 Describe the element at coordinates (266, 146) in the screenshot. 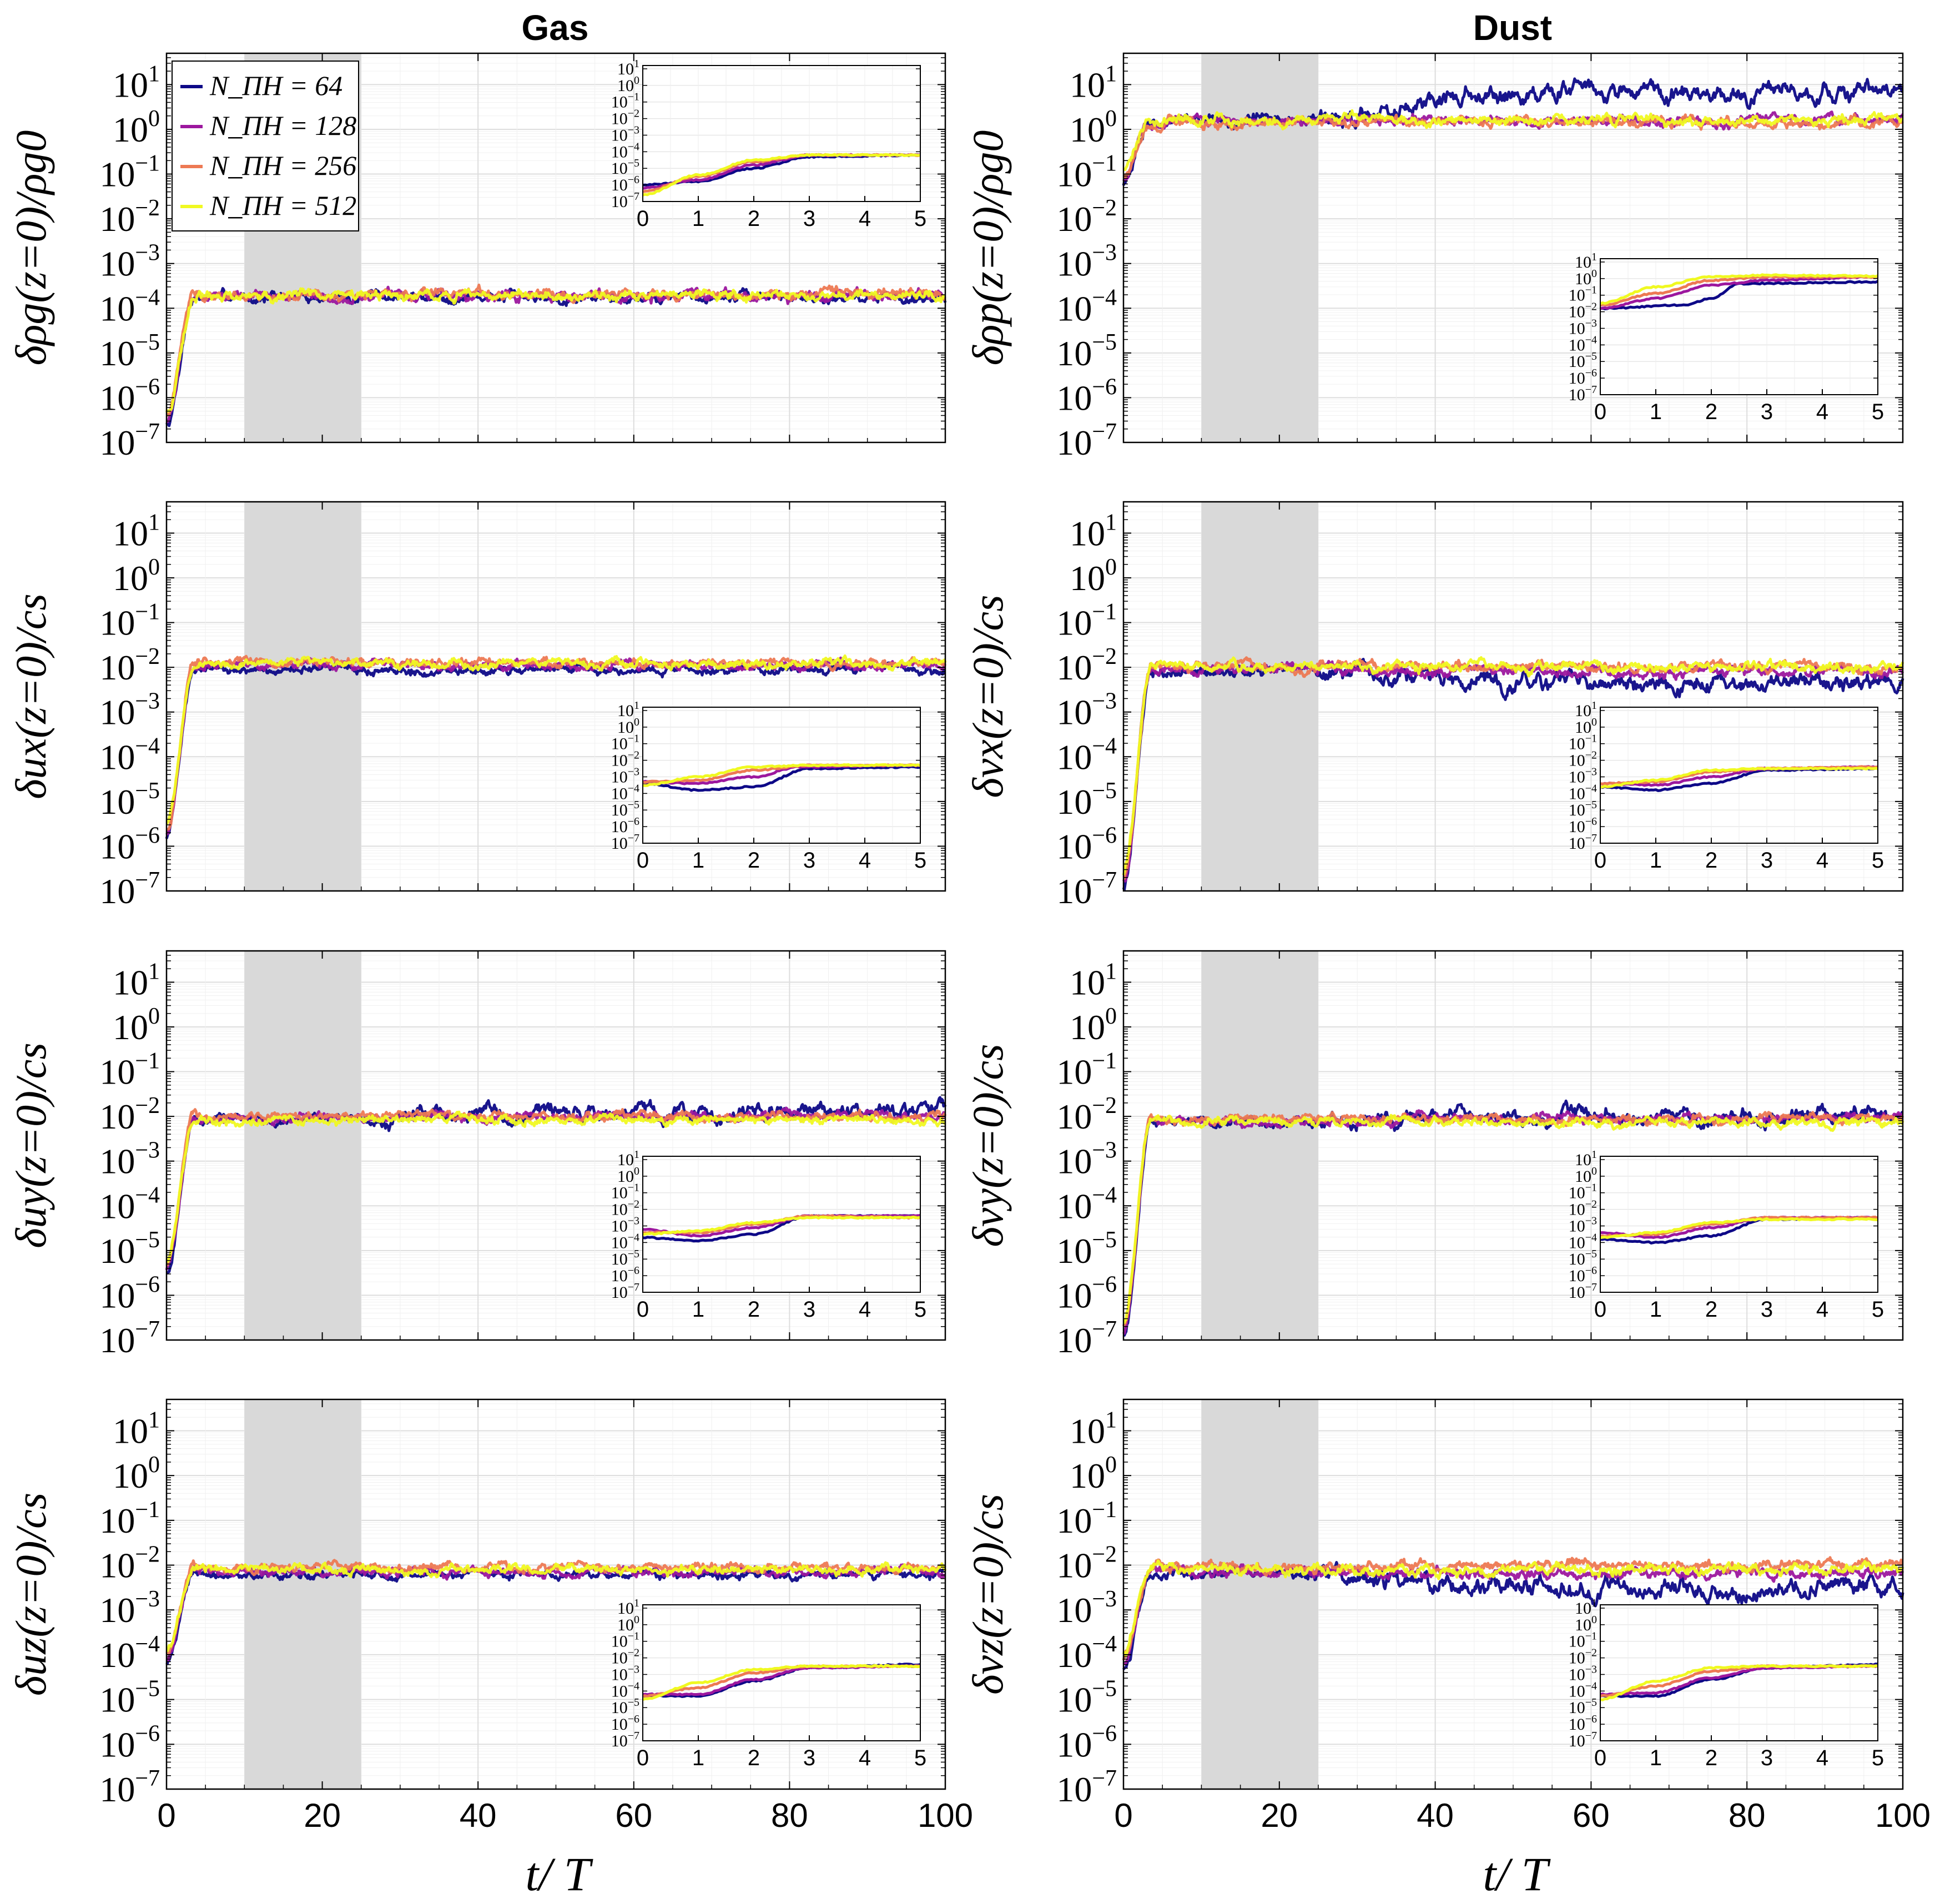

I see `legend-frame` at that location.